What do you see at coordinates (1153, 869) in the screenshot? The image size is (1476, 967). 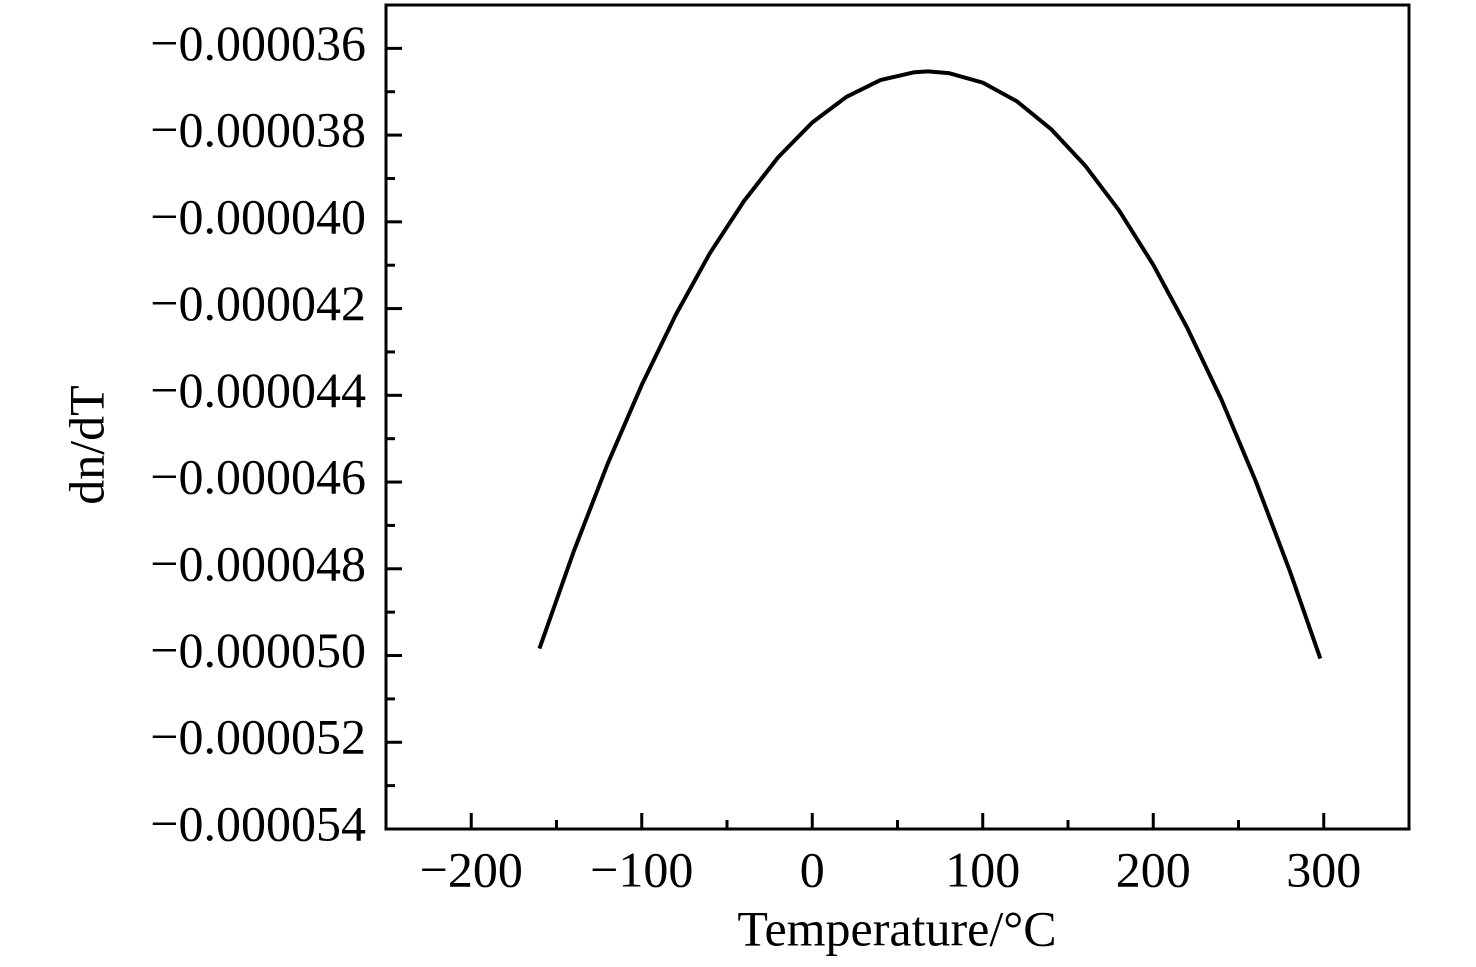 I see `x-tick-label: 200` at bounding box center [1153, 869].